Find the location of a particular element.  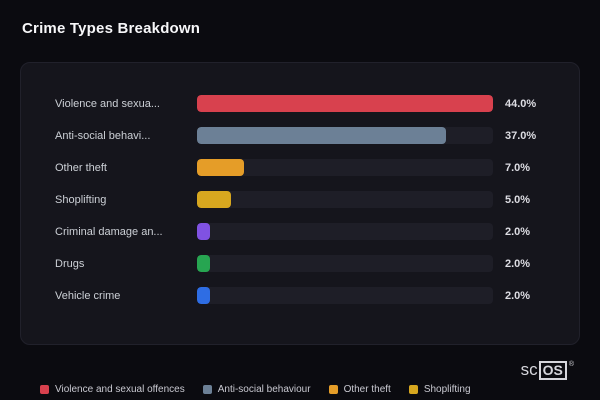

legend-item: Anti-social behaviour is located at coordinates (256, 389).